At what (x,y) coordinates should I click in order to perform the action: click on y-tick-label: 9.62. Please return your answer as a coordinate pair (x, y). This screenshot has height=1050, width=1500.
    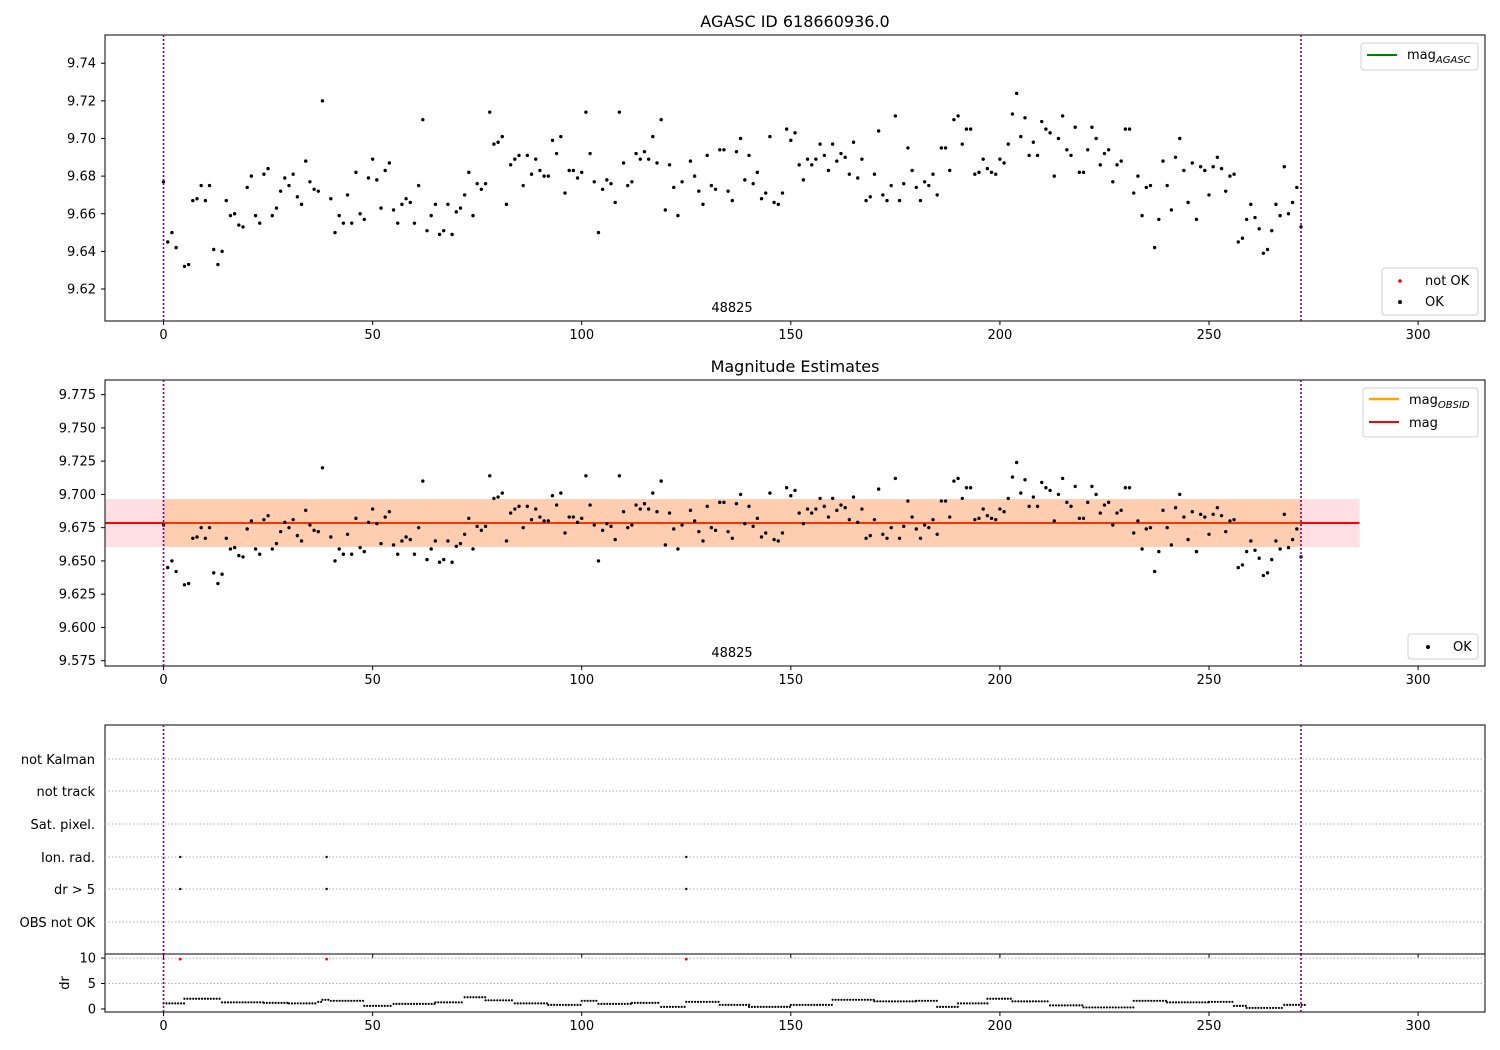
    Looking at the image, I should click on (81, 290).